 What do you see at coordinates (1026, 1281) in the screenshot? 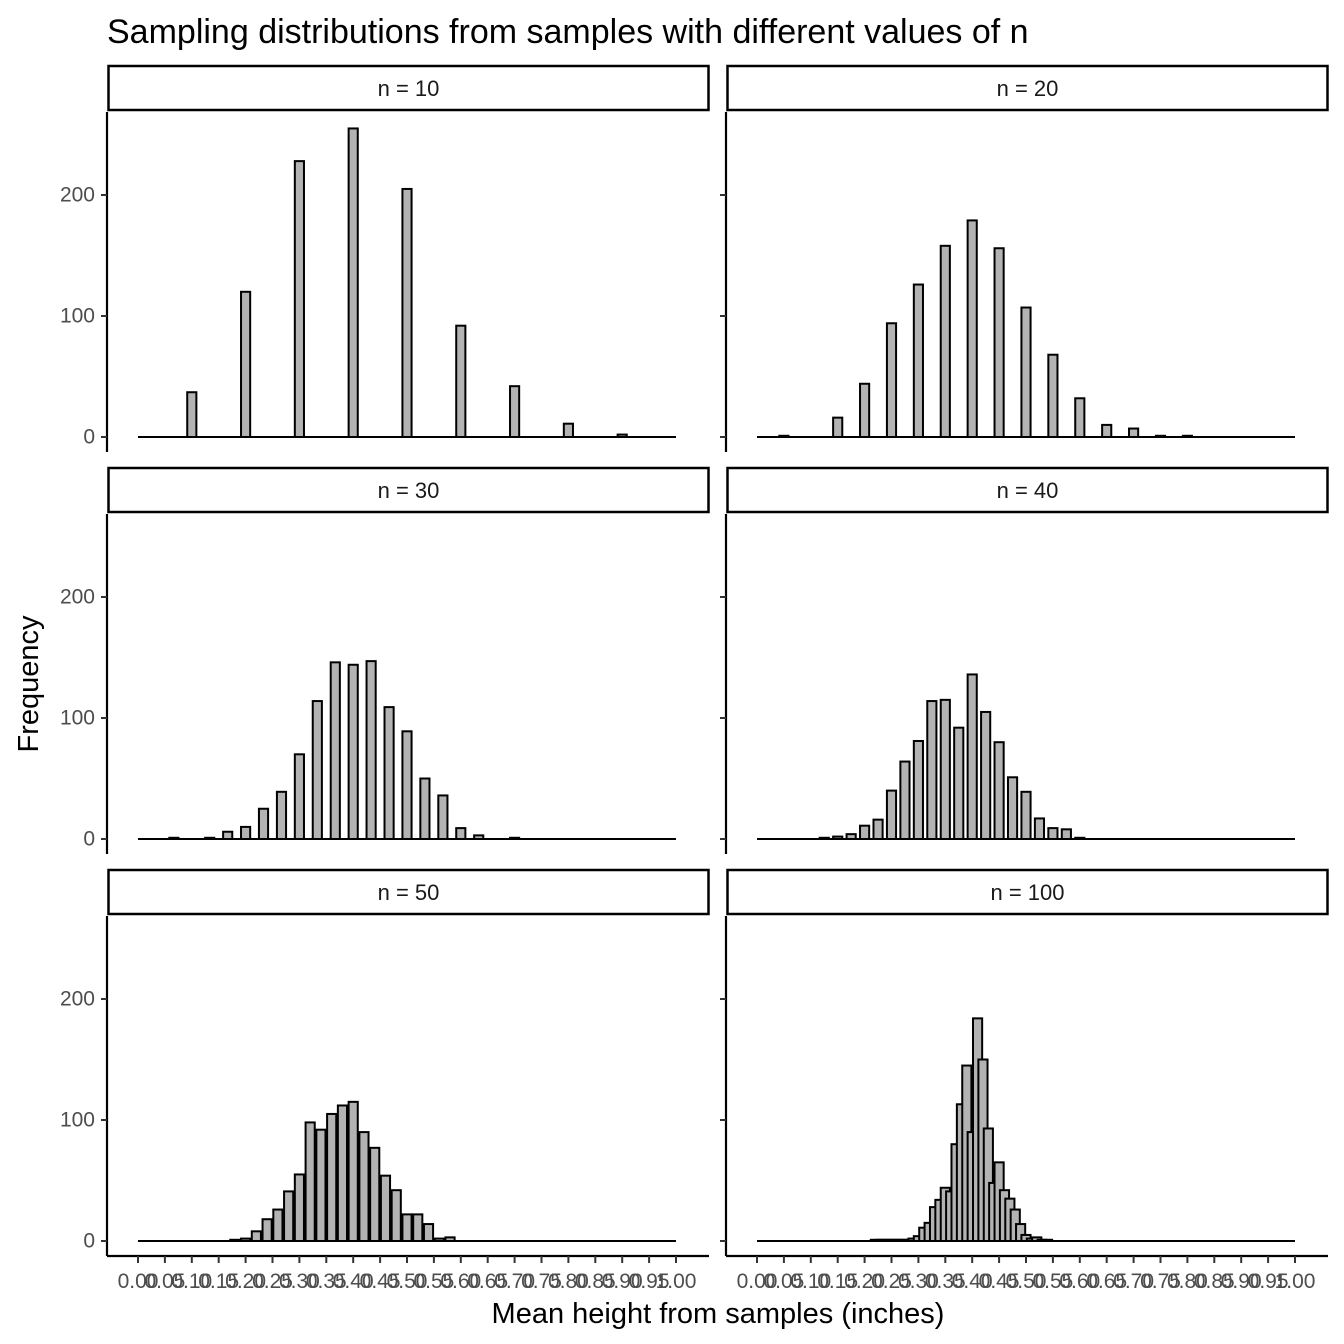
I see `x-tick-label: 0.50` at bounding box center [1026, 1281].